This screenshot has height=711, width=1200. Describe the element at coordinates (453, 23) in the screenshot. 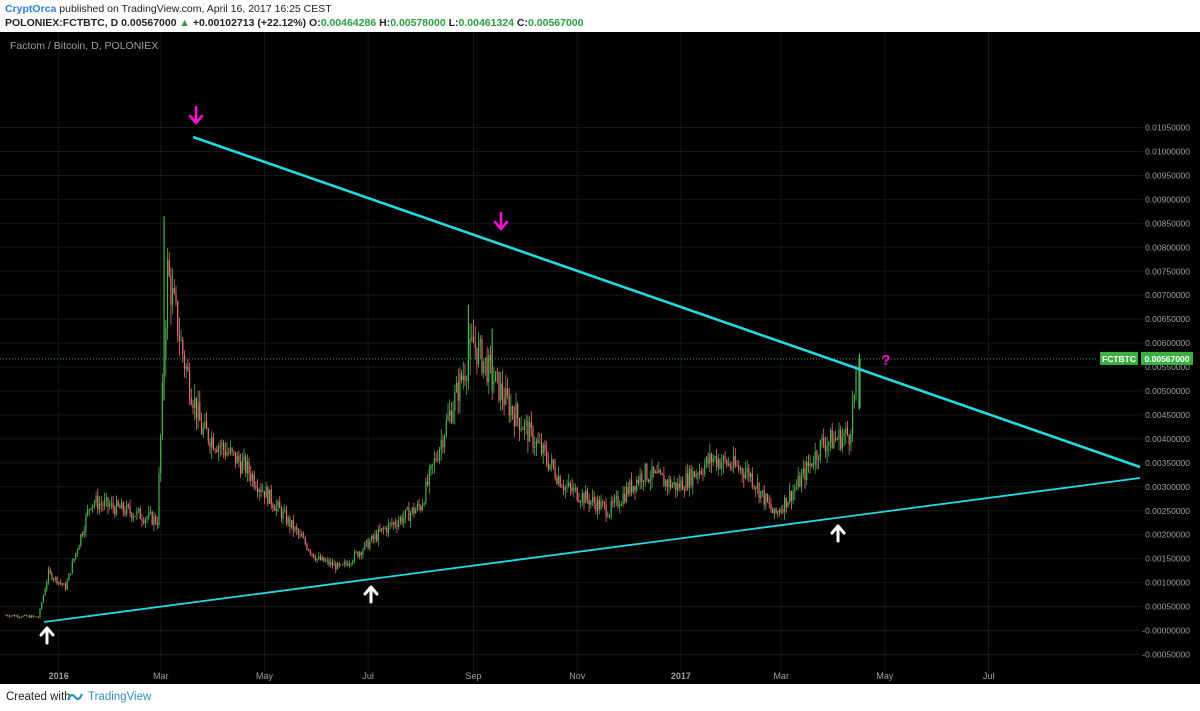

I see `low-label: L:` at that location.